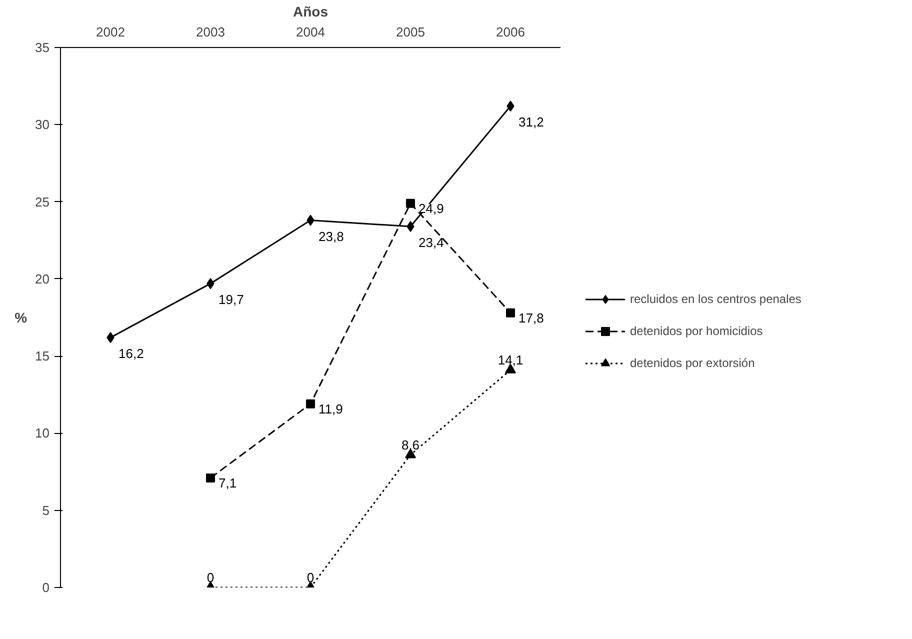  Describe the element at coordinates (716, 299) in the screenshot. I see `legend-label: recluidos en los centros penales` at that location.